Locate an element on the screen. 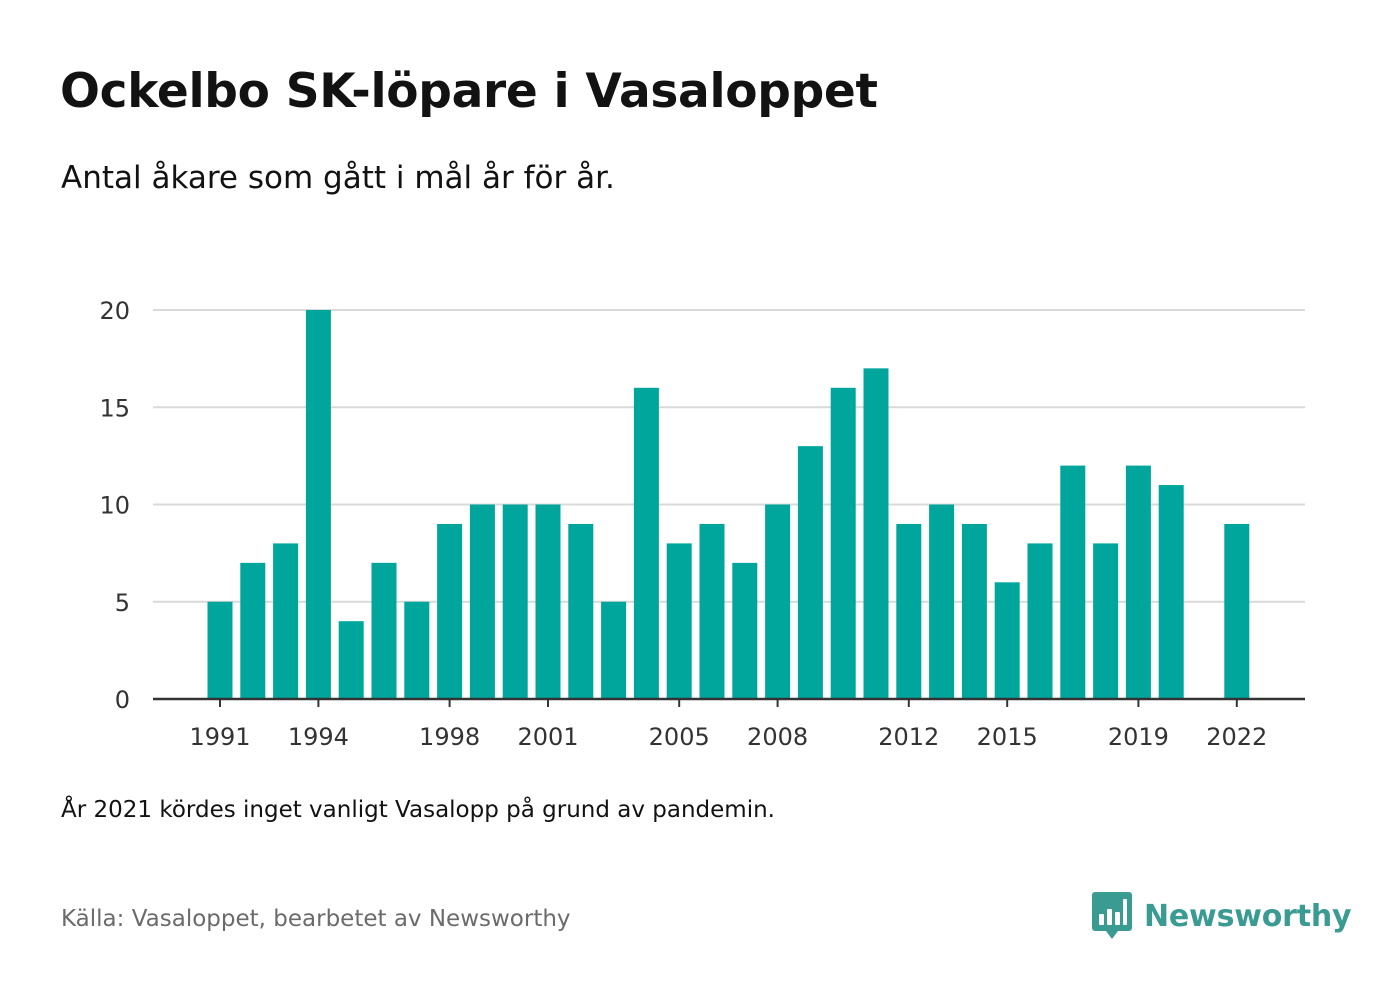 The height and width of the screenshot is (1000, 1400). bar-2007 is located at coordinates (745, 630).